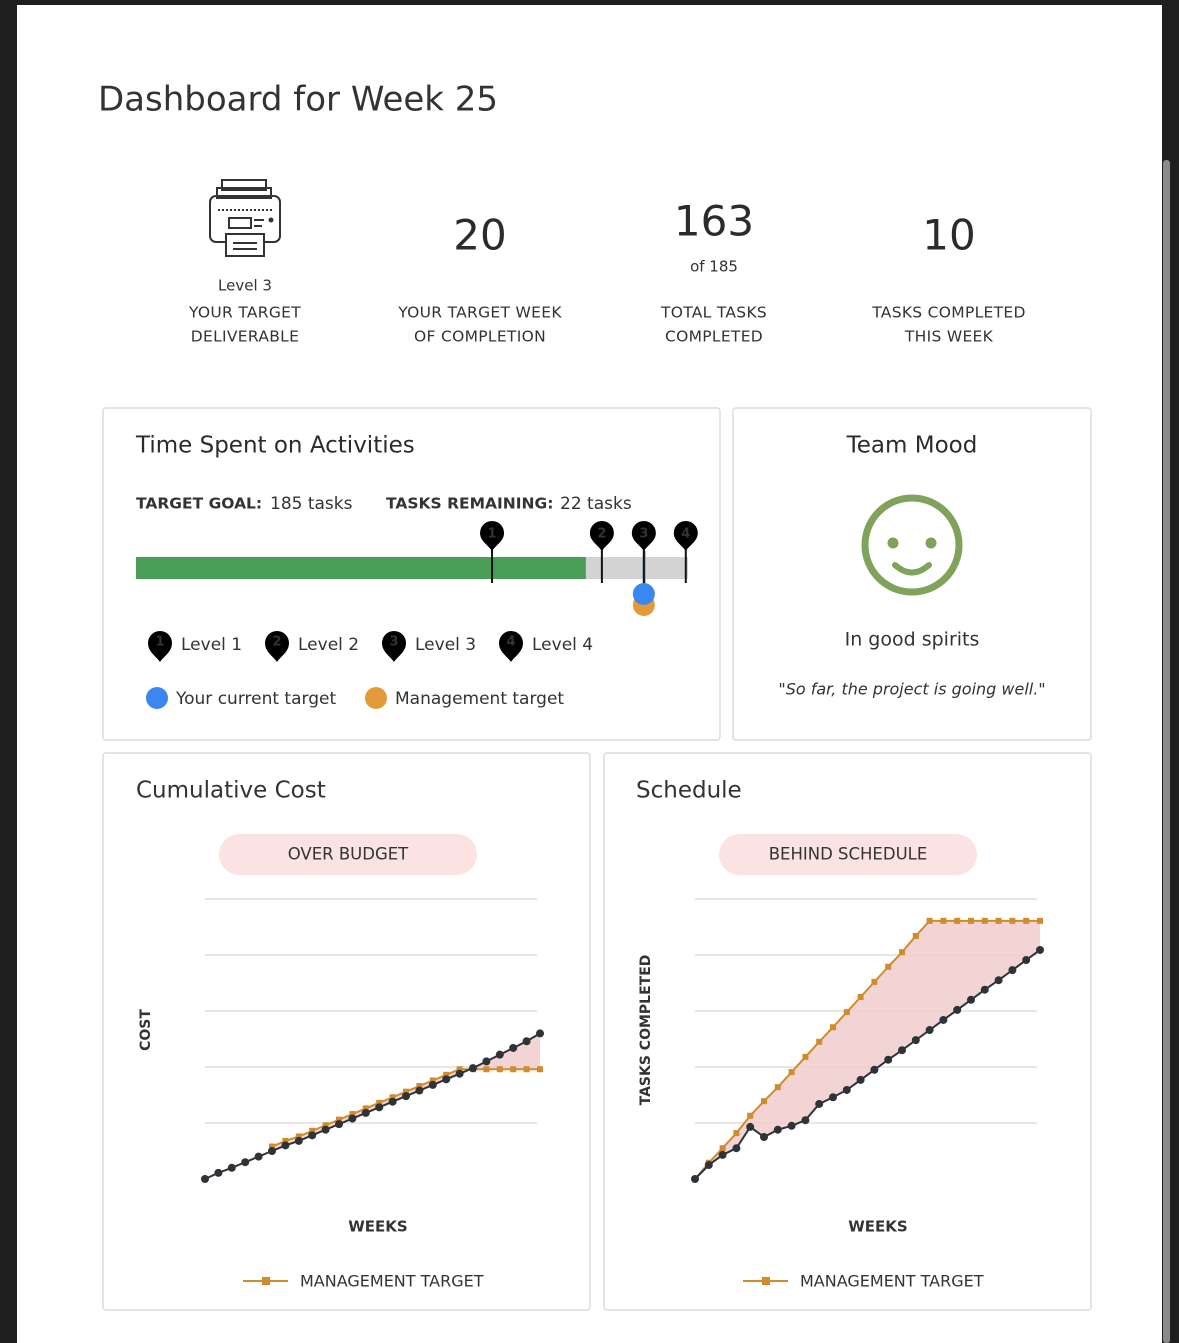 The width and height of the screenshot is (1179, 1343). What do you see at coordinates (912, 640) in the screenshot?
I see `mood-status: In good spirits` at bounding box center [912, 640].